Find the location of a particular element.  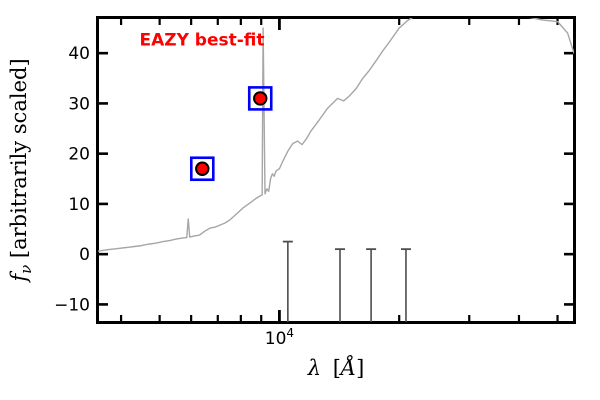

selection-boxes is located at coordinates (231, 134).